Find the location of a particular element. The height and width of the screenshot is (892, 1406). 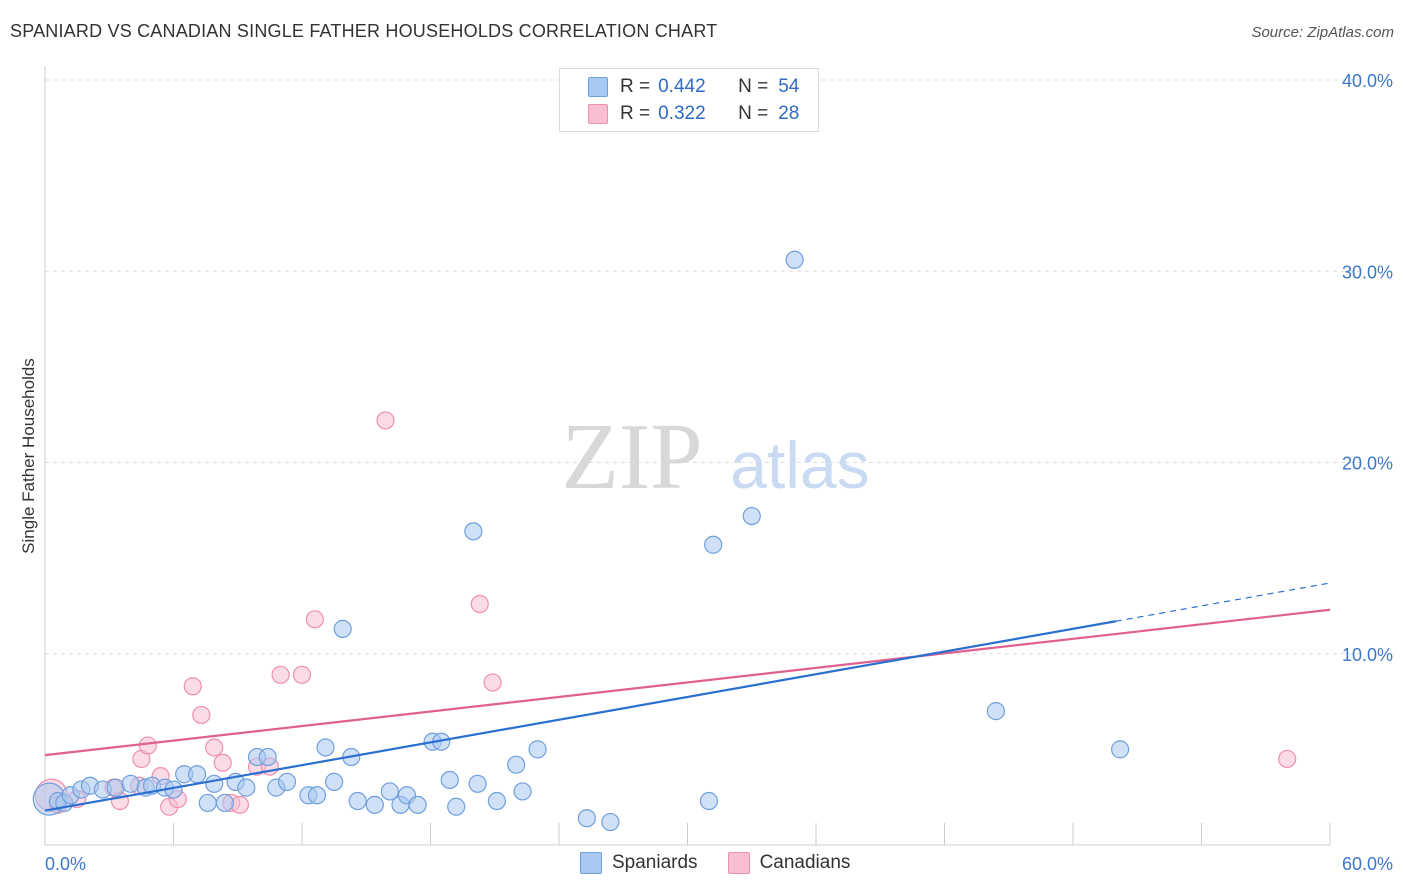

x-tick-label: 60.0% is located at coordinates (1367, 864).